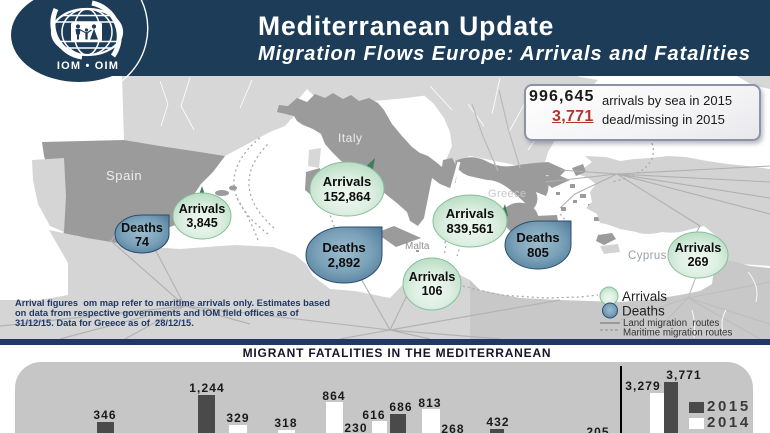 This screenshot has width=770, height=433. What do you see at coordinates (671, 323) in the screenshot?
I see `svg-text: Land migration routes` at bounding box center [671, 323].